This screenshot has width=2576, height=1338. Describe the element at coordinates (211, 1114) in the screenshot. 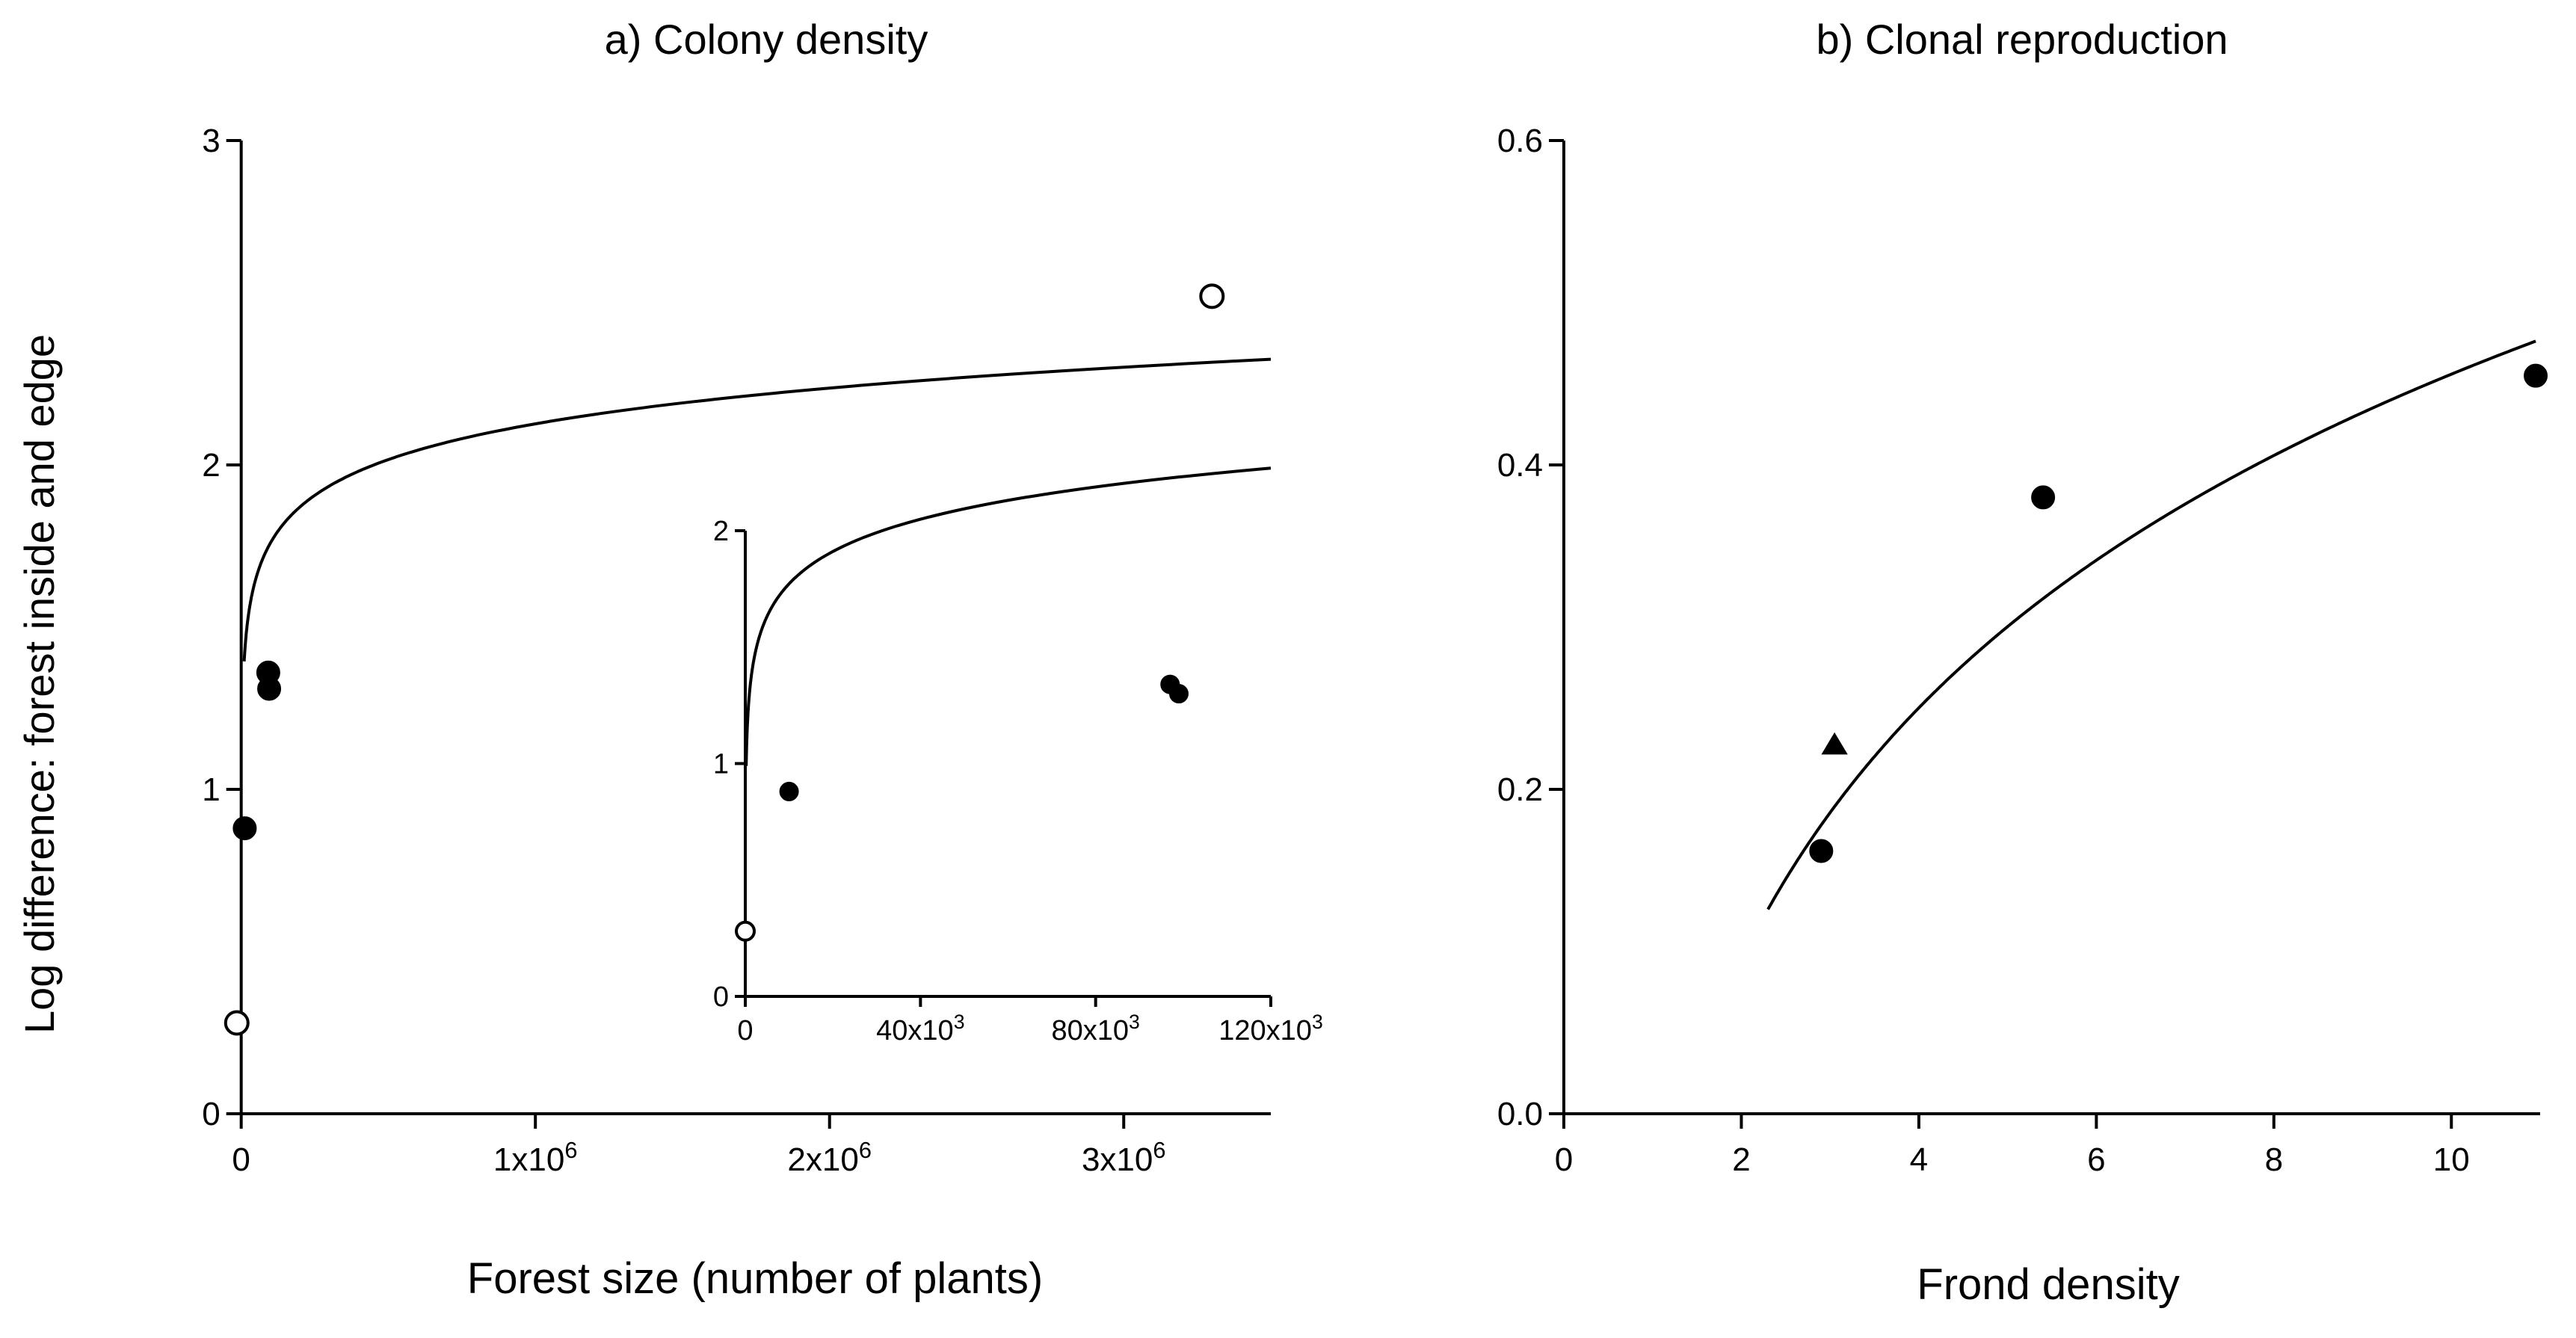

I see `a-y-tick-label: 0` at that location.